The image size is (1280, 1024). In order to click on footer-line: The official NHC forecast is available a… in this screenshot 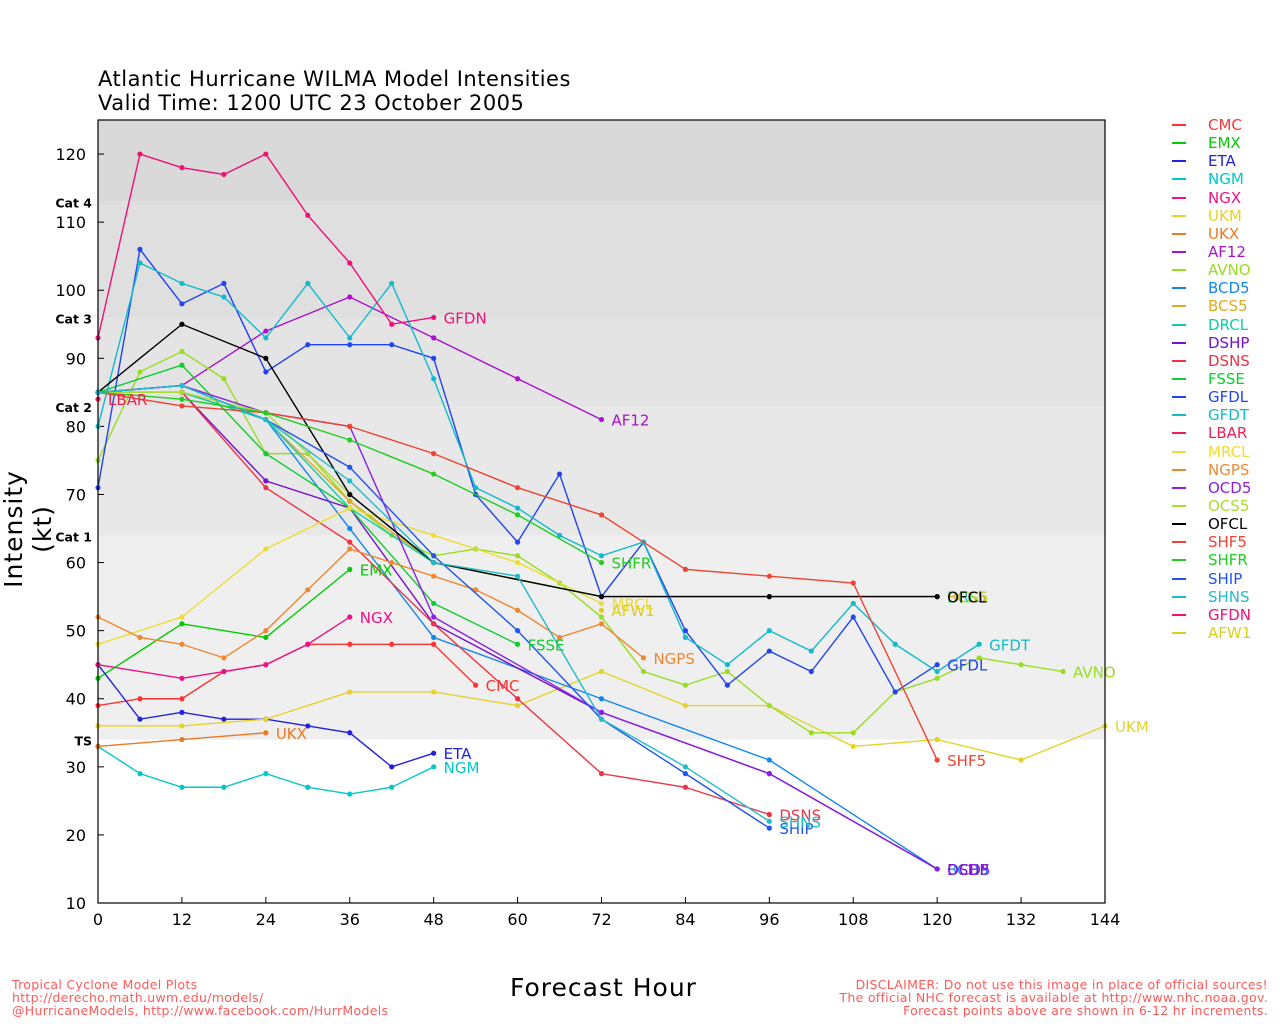, I will do `click(1053, 997)`.